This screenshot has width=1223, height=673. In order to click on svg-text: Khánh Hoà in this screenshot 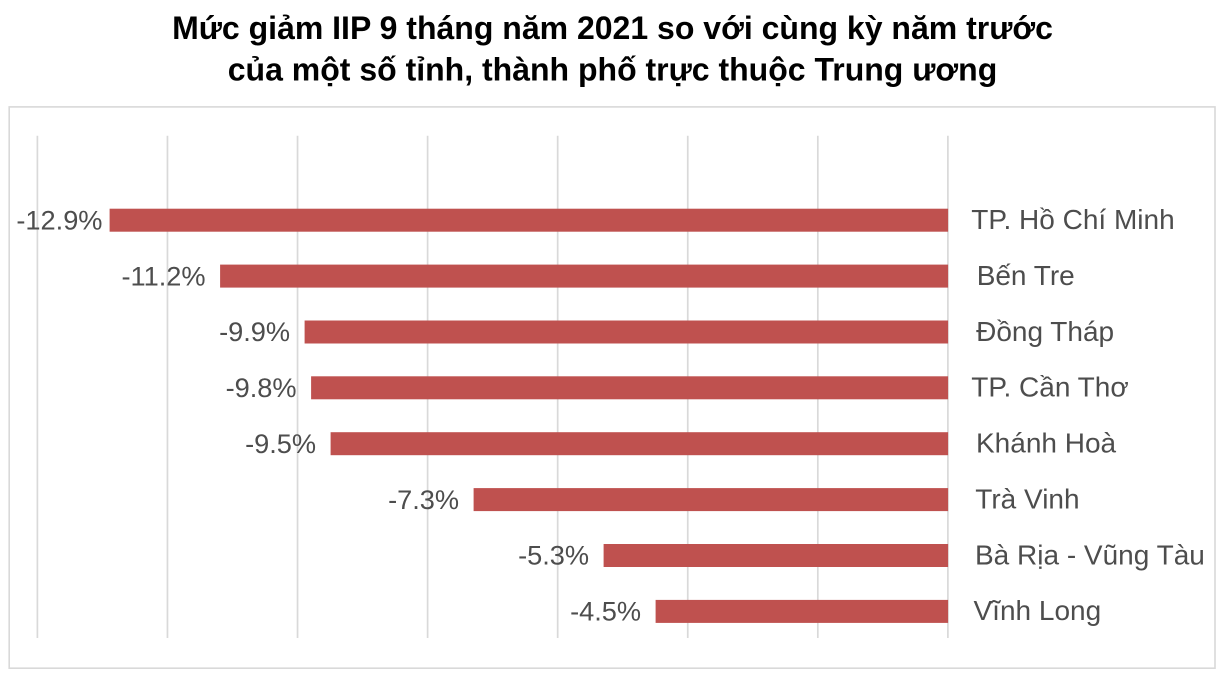, I will do `click(1046, 443)`.